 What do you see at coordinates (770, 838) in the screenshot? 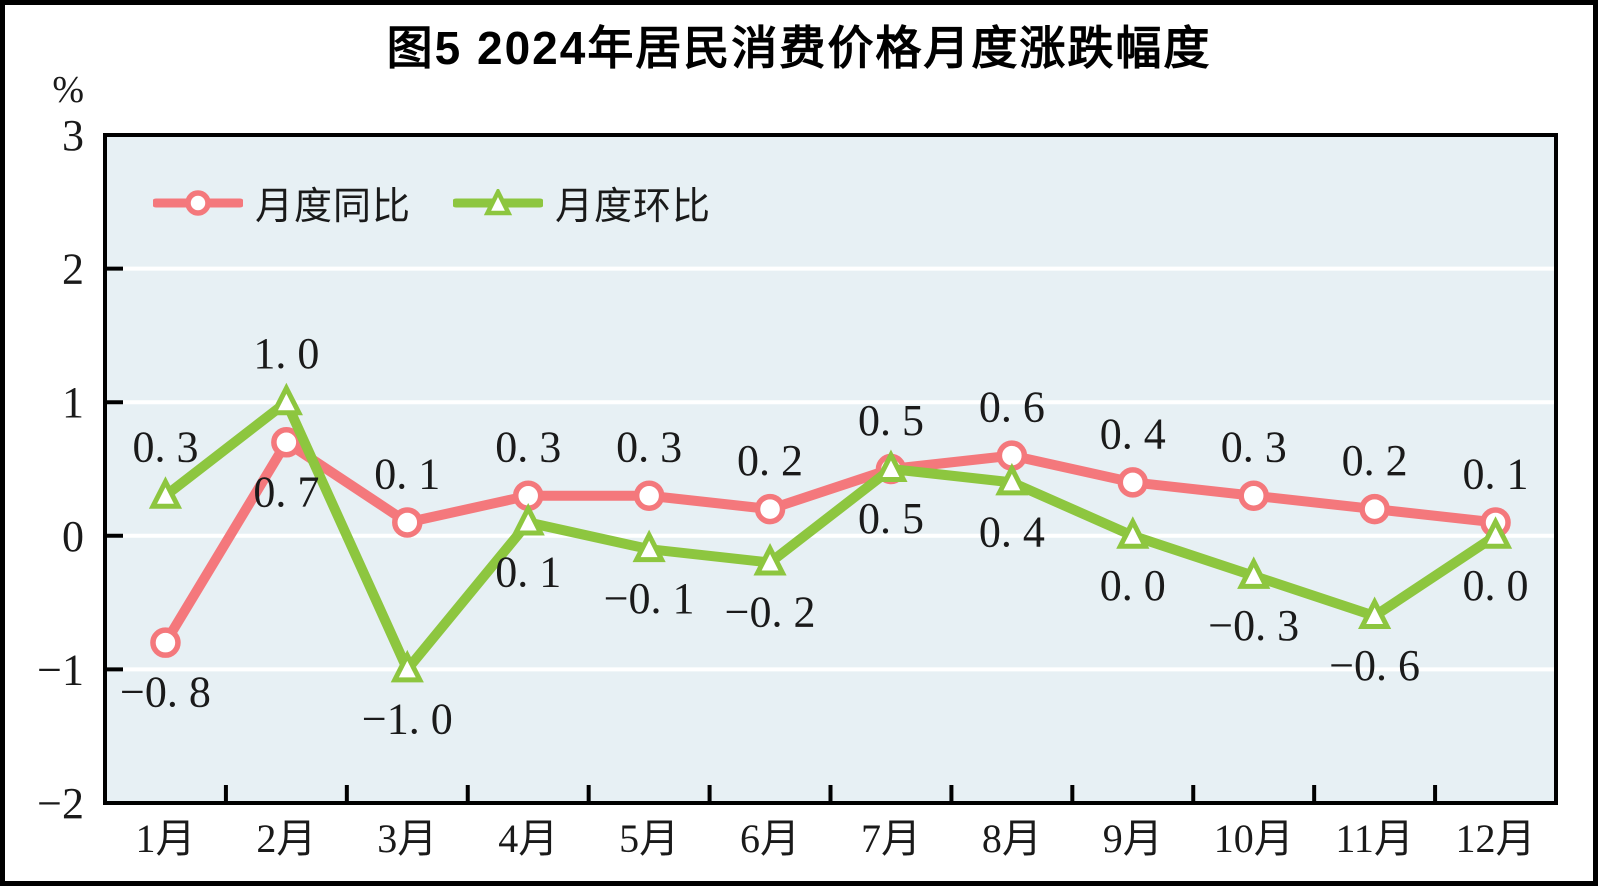
I see `x-tick-label: 6月` at bounding box center [770, 838].